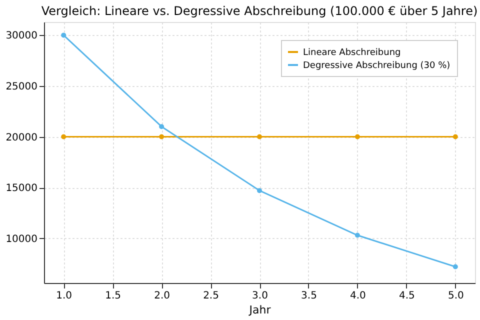  I want to click on x-tick-label: 4.5, so click(406, 296).